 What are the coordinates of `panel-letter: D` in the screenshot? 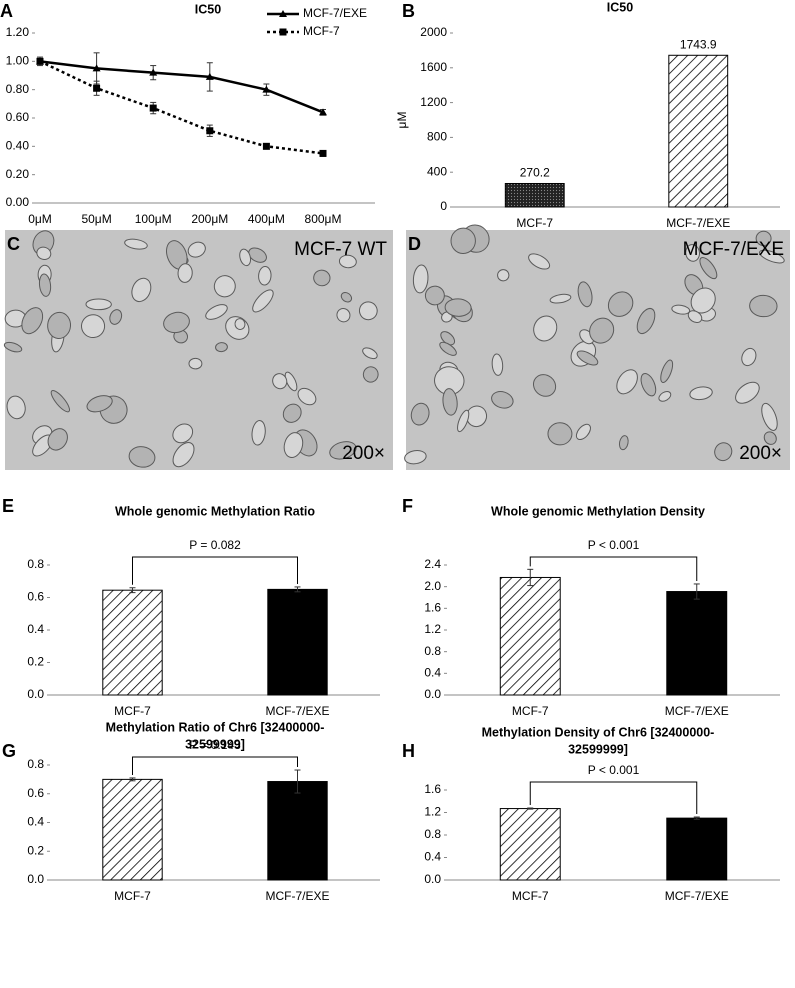 It's located at (414, 244).